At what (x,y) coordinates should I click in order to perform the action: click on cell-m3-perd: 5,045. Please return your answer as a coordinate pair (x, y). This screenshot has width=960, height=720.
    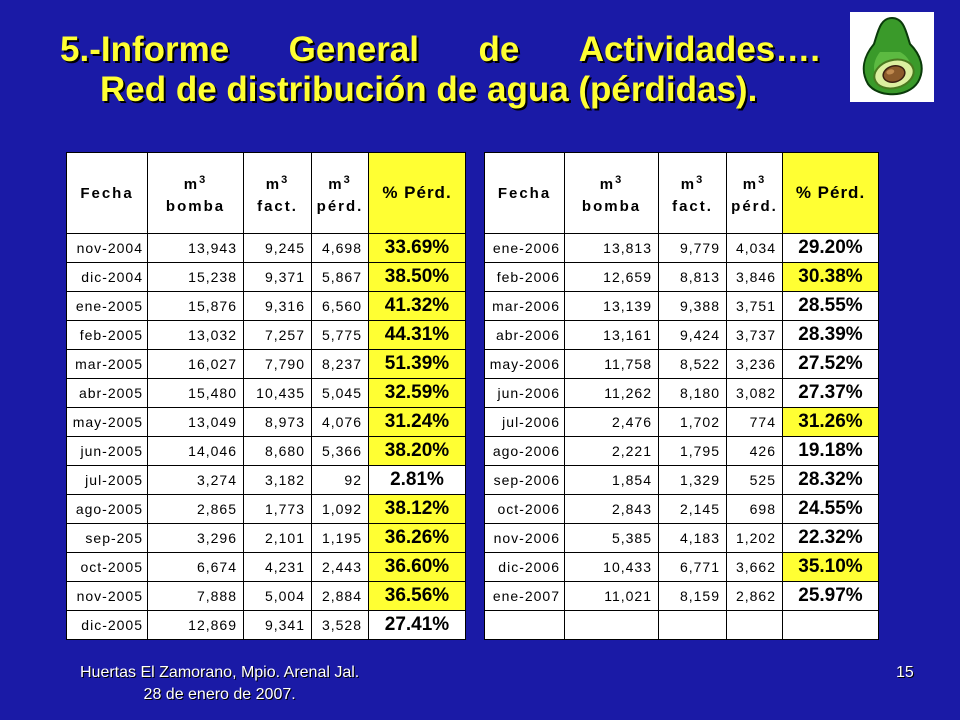
    Looking at the image, I should click on (340, 393).